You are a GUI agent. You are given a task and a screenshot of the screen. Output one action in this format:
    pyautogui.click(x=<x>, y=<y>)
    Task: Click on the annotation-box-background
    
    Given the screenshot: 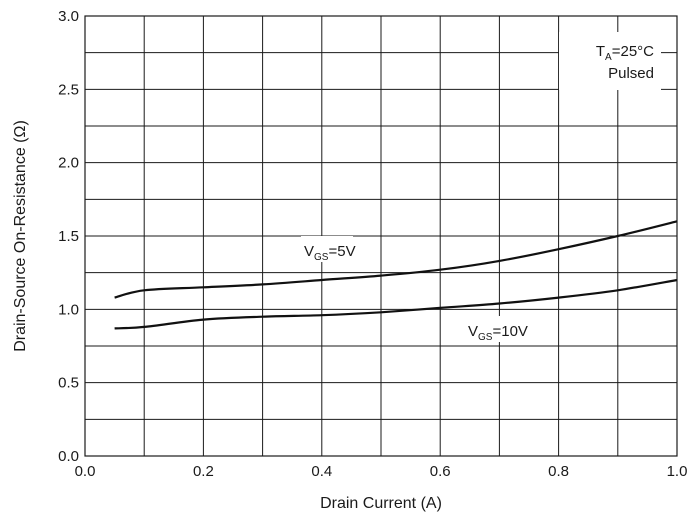 What is the action you would take?
    pyautogui.click(x=610, y=61)
    